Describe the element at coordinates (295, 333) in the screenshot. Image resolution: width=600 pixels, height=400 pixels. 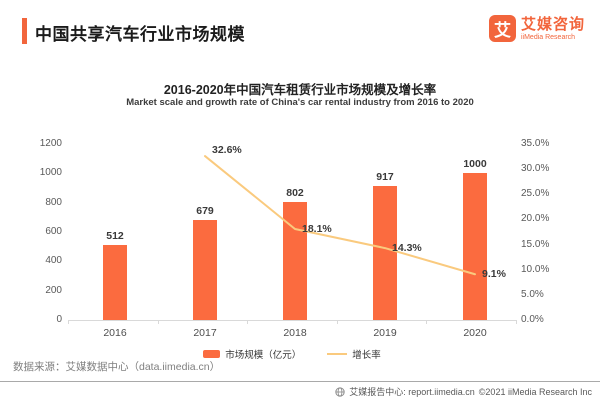
I see `x-axis-category-label: 2018` at that location.